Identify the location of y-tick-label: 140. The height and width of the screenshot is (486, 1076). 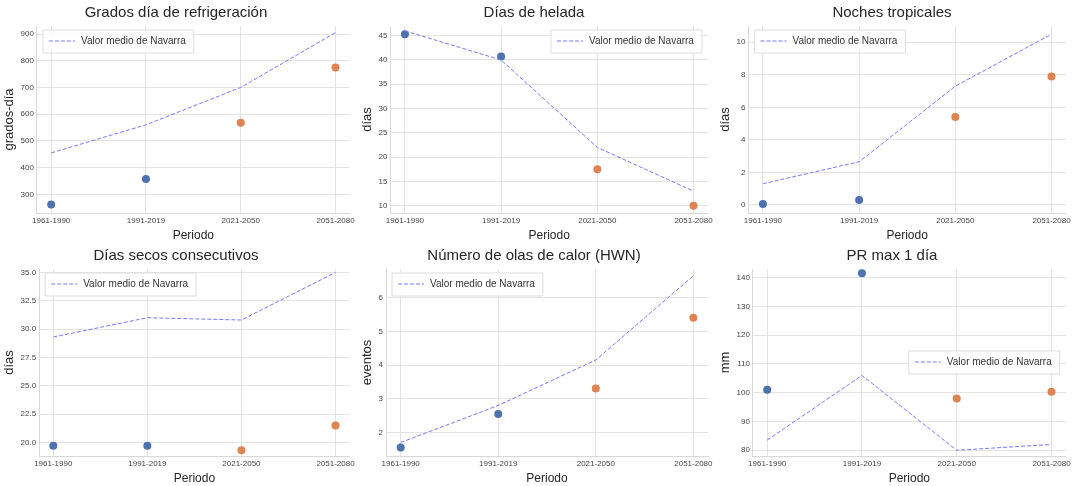
(743, 277).